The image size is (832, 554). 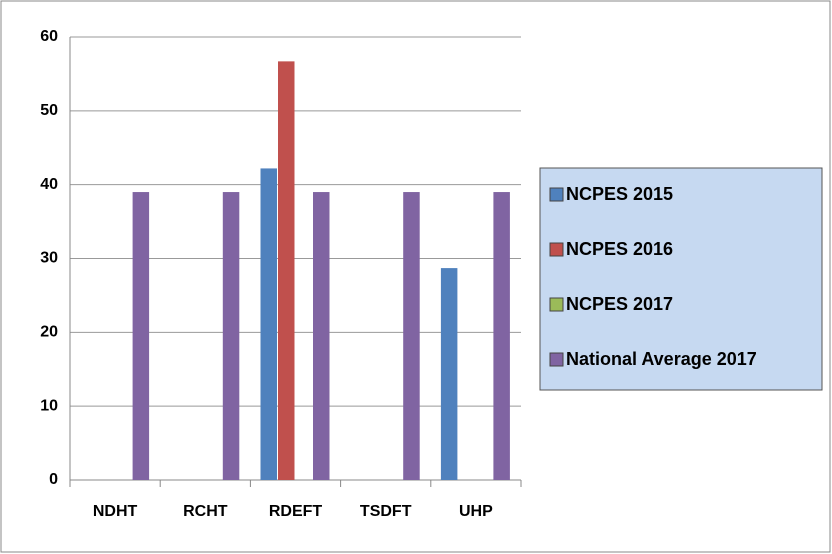 I want to click on y-tick-label: 0, so click(x=53, y=479).